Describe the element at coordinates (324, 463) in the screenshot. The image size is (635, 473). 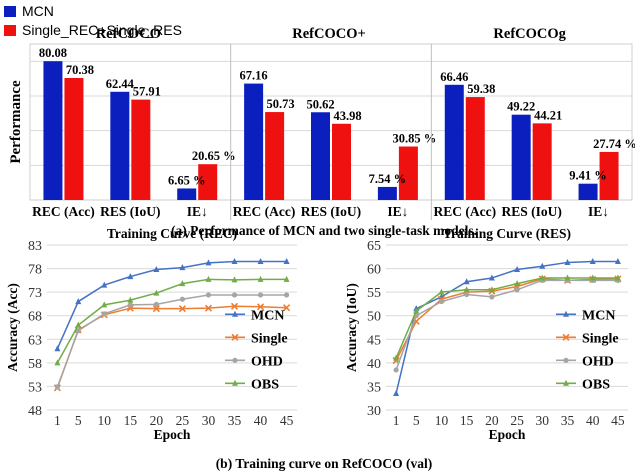
I see `caption-b: (b) Training curve on RefCOCO (val)` at that location.